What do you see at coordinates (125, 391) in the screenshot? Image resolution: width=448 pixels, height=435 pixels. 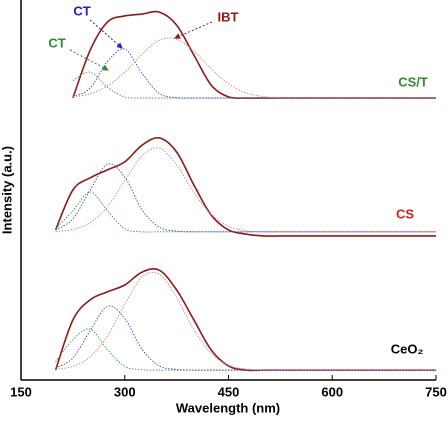 I see `x-tick-label: 300` at bounding box center [125, 391].